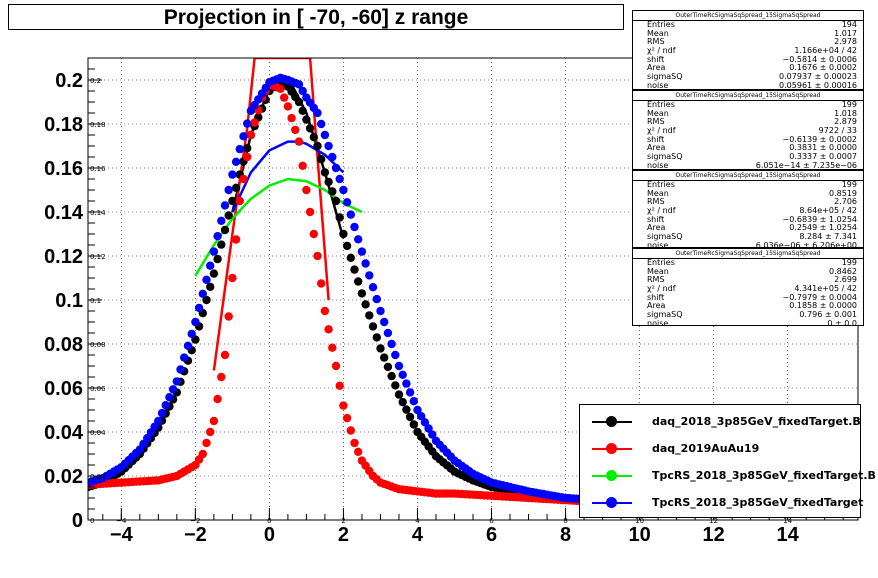 This screenshot has width=878, height=578. What do you see at coordinates (845, 42) in the screenshot?
I see `stats-value: 2.978` at bounding box center [845, 42].